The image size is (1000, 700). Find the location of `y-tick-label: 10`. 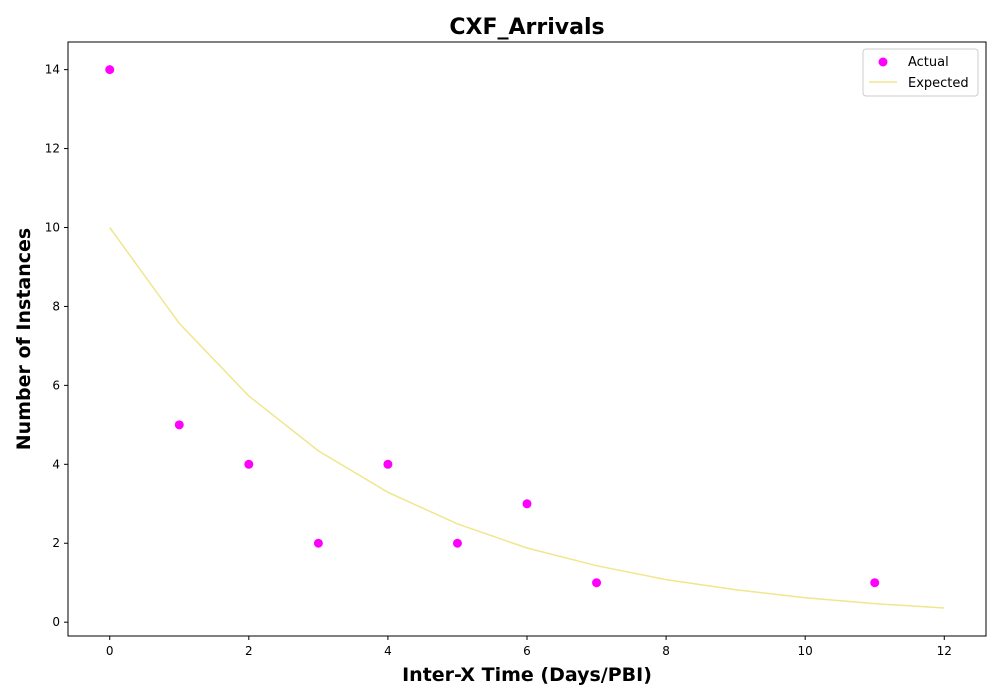

y-tick-label: 10 is located at coordinates (52, 228).